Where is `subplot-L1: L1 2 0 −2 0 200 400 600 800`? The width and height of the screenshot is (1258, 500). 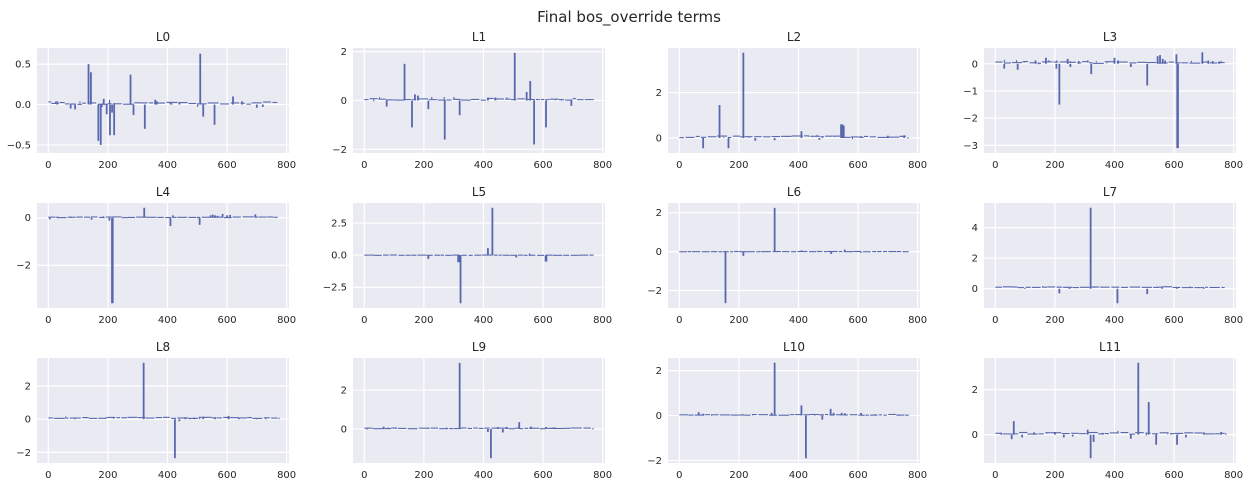 subplot-L1: L1 2 0 −2 0 200 400 600 800 is located at coordinates (467, 101).